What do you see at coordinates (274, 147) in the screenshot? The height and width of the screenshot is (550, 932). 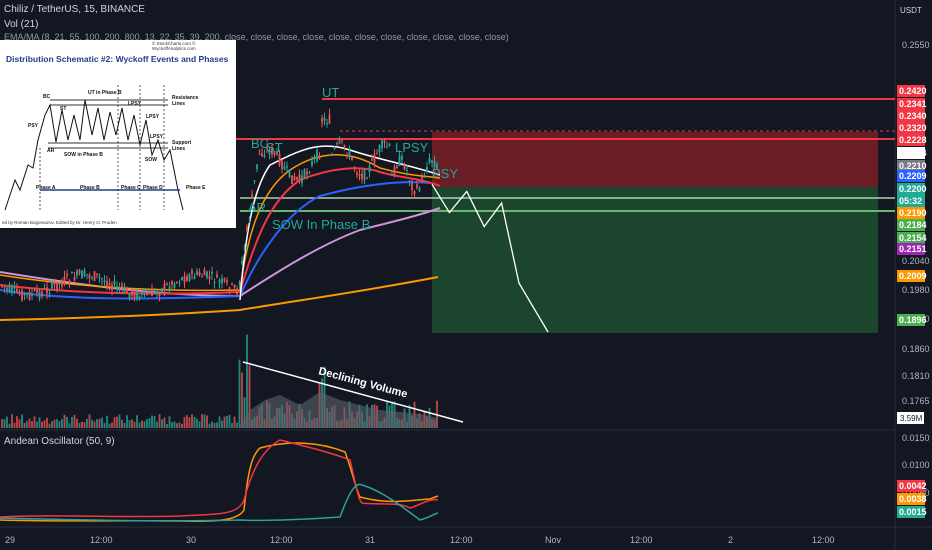 I see `st-annotation: ST` at bounding box center [274, 147].